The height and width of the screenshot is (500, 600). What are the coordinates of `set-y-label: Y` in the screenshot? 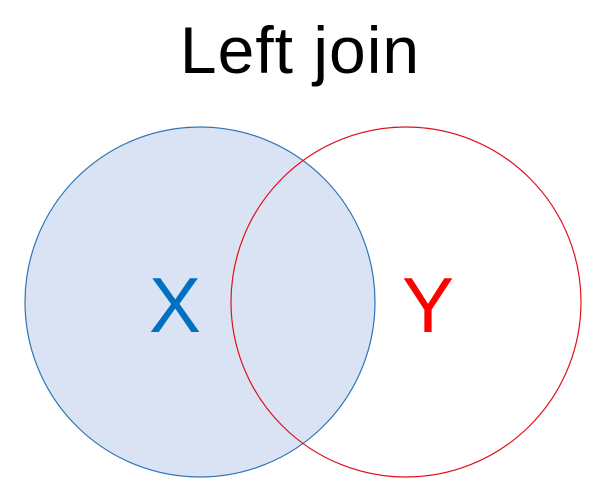 It's located at (428, 305).